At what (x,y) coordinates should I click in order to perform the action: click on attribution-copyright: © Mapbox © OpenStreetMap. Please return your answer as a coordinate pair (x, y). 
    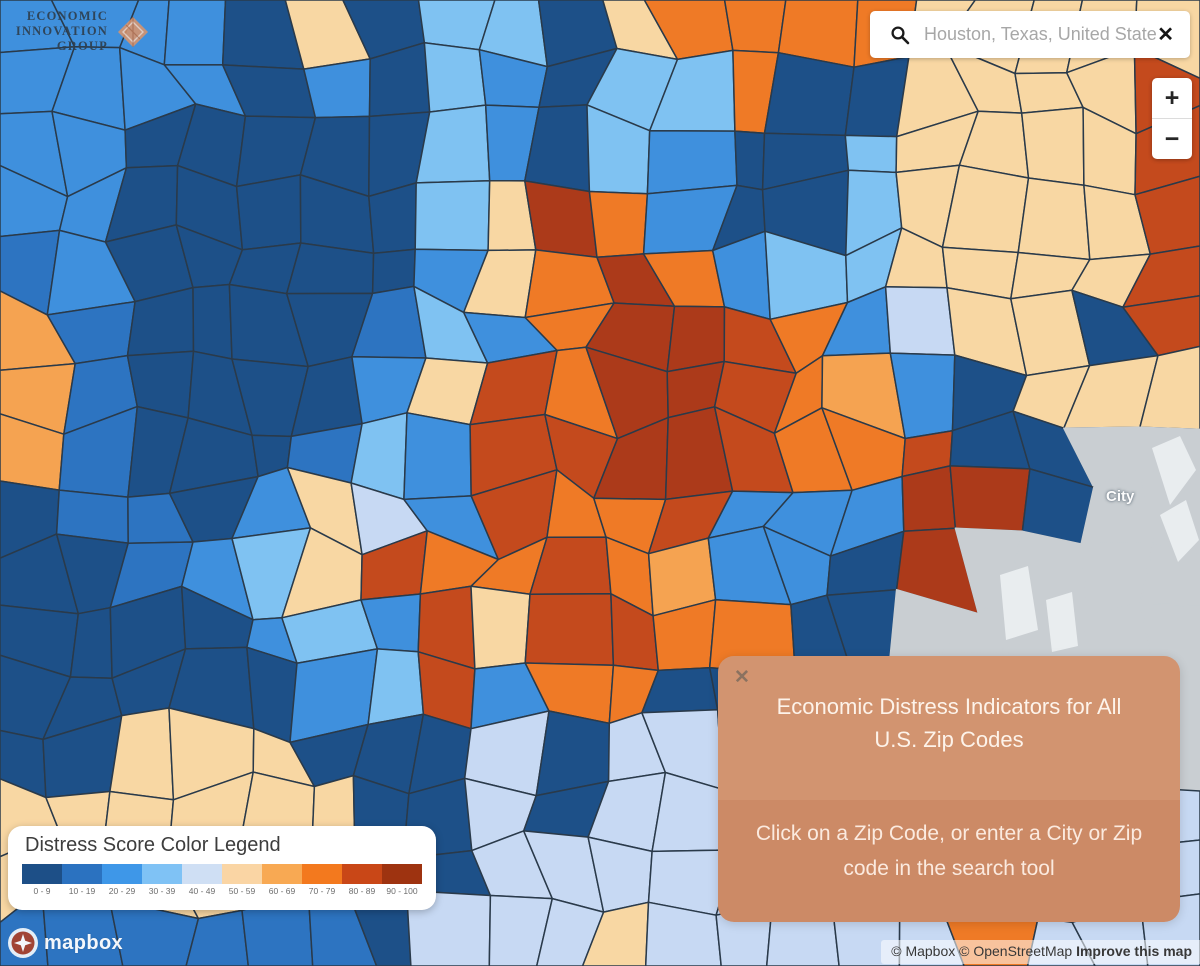
    Looking at the image, I should click on (982, 951).